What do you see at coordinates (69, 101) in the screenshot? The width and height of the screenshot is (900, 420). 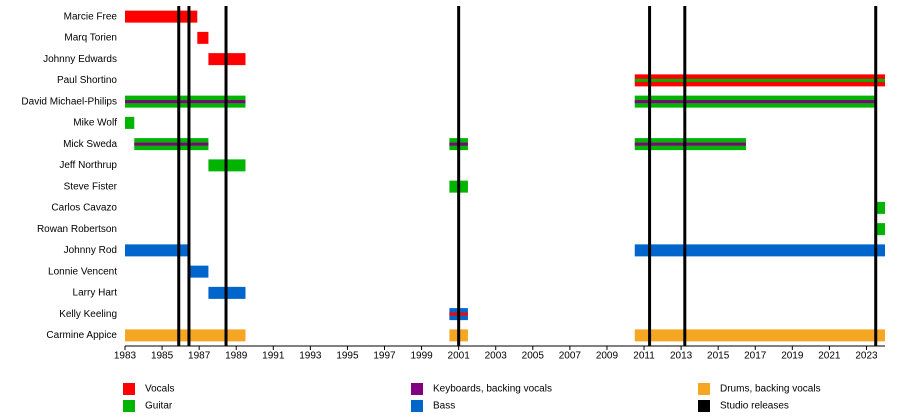 I see `member-label: David Michael-Philips` at bounding box center [69, 101].